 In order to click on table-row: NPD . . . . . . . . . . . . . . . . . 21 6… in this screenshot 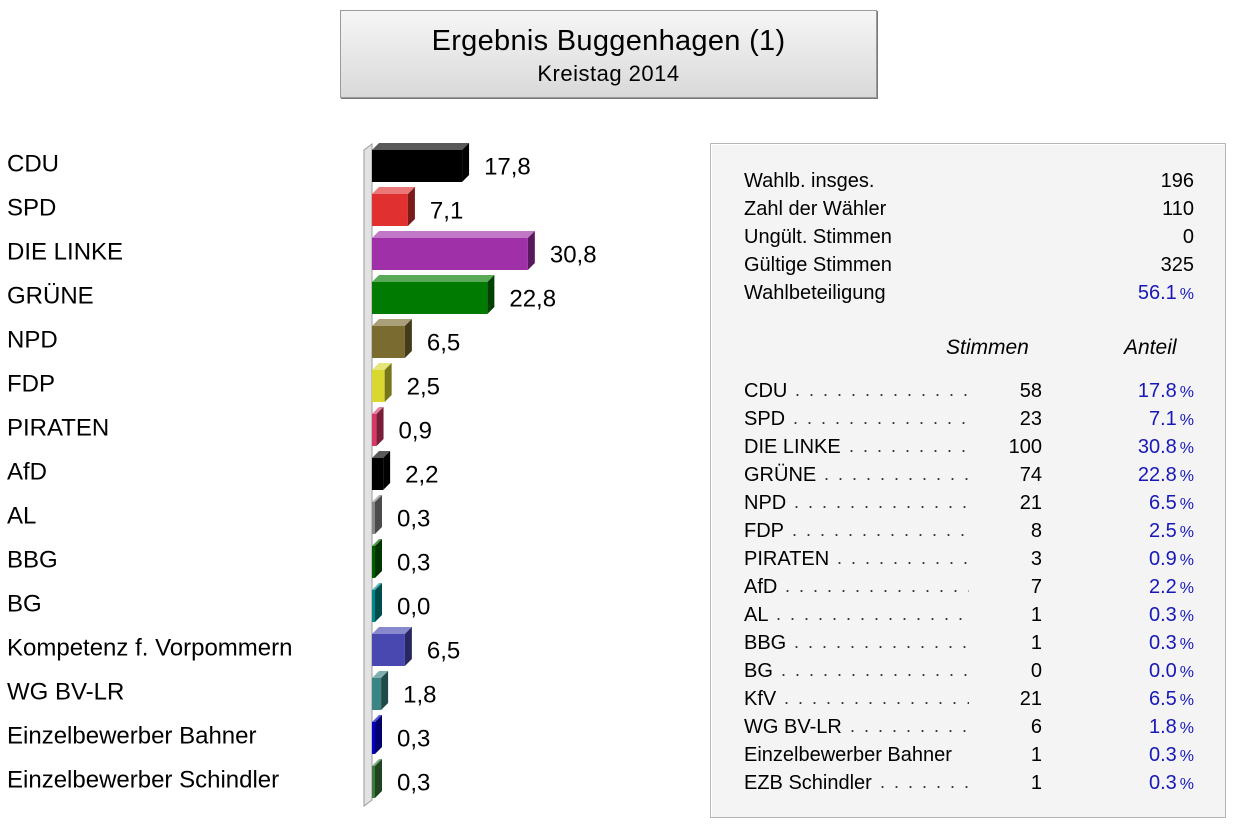, I will do `click(969, 506)`.